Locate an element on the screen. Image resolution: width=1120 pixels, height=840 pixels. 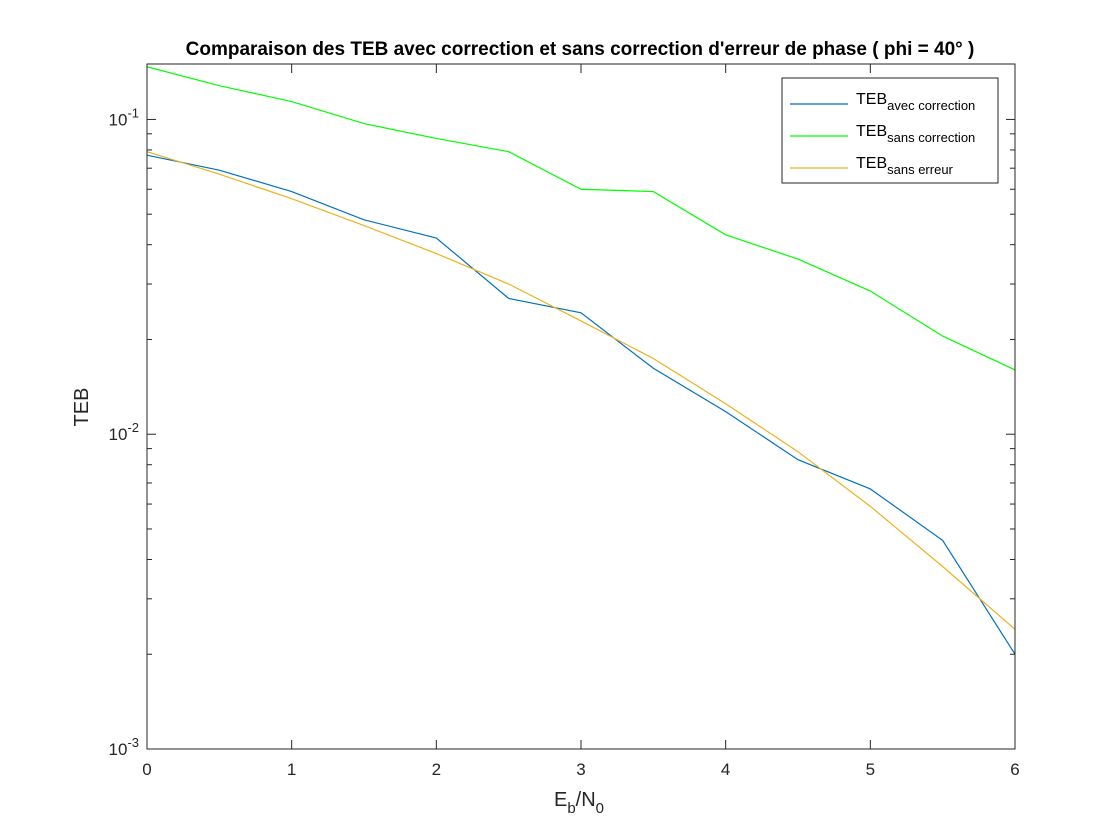
legend-entry-0: TEBavec correction is located at coordinates (915, 102).